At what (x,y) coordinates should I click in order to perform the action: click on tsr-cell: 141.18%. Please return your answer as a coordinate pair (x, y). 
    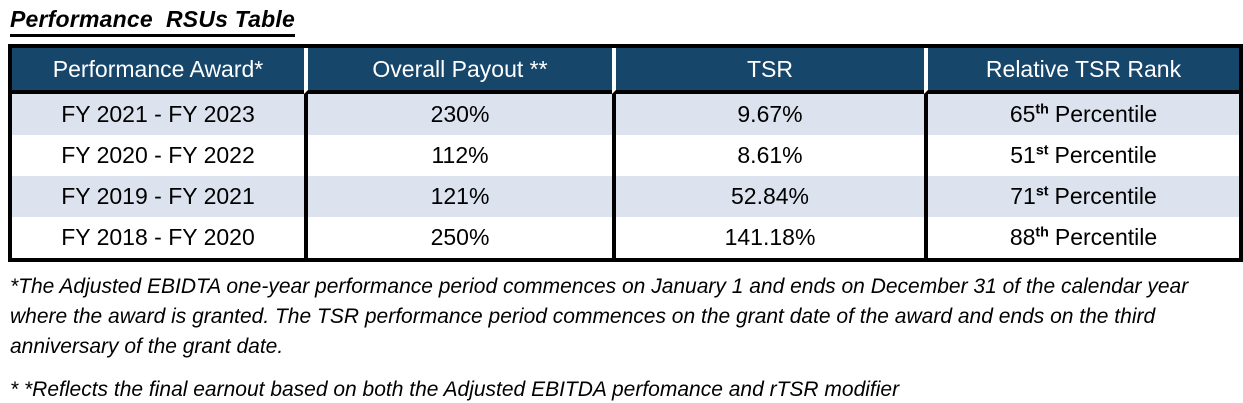
    Looking at the image, I should click on (768, 237).